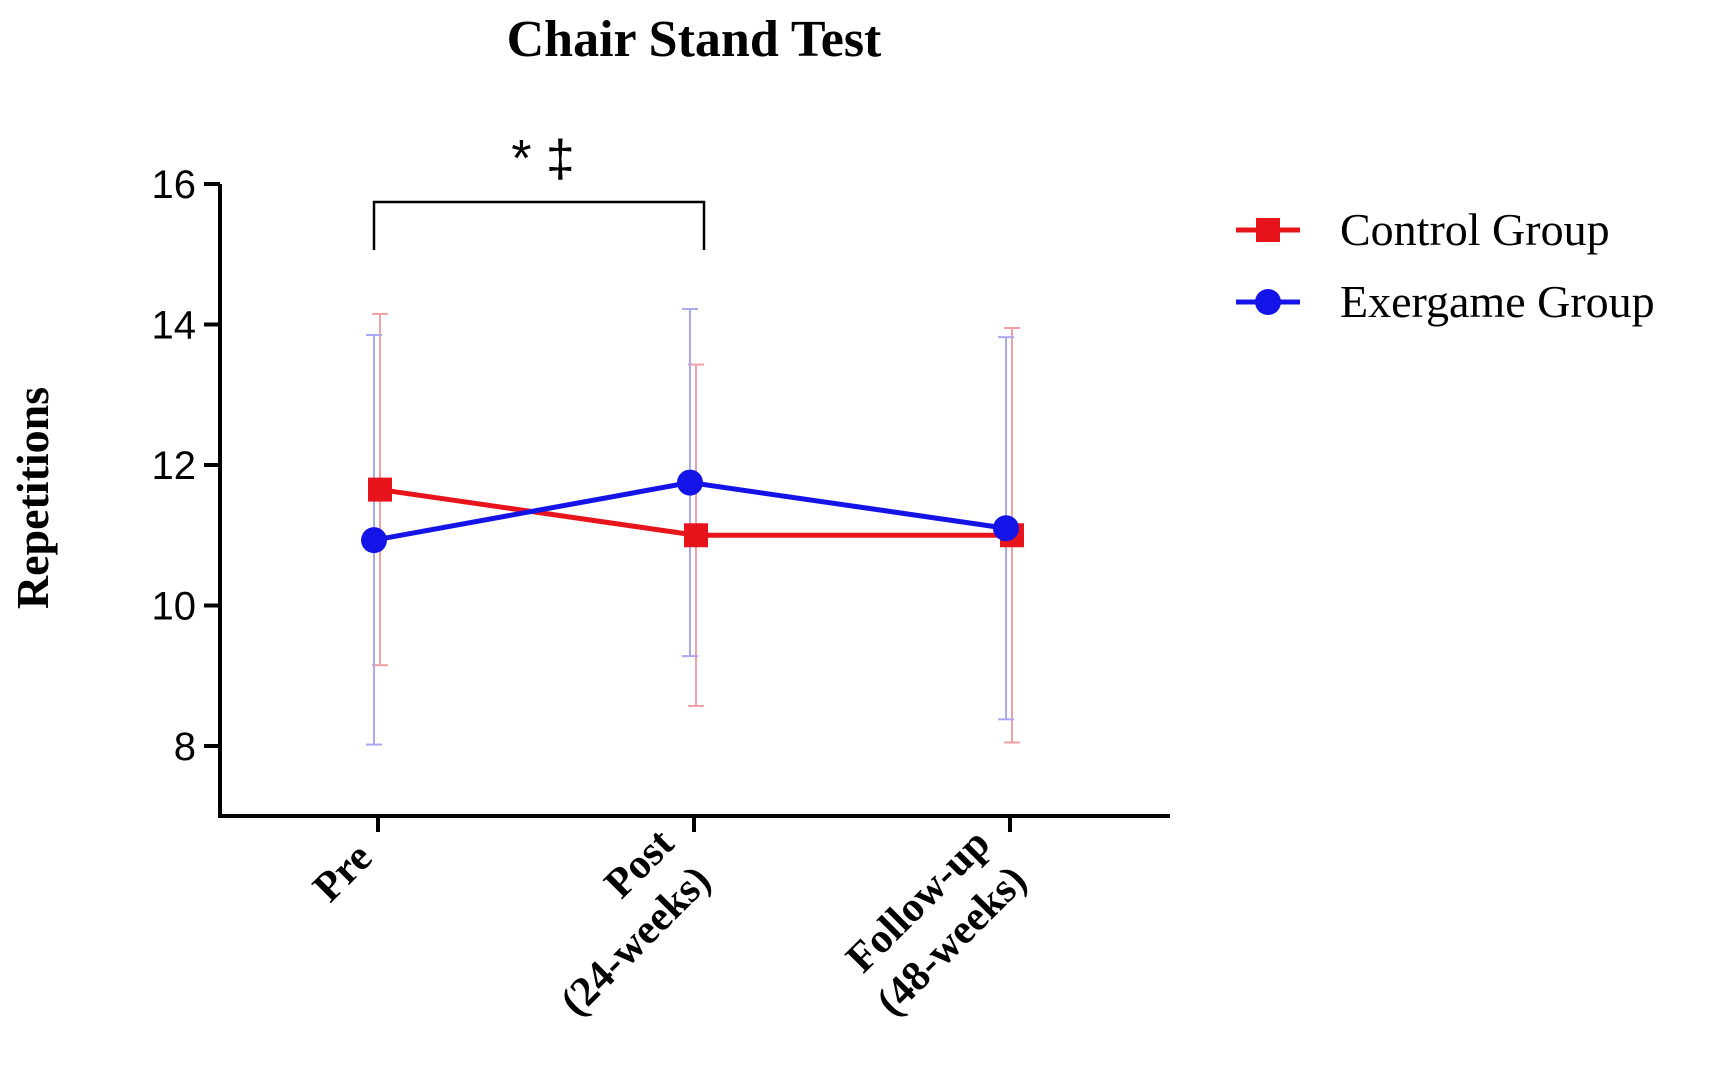 This screenshot has height=1076, width=1714. I want to click on y-tick-label-2: 12, so click(174, 466).